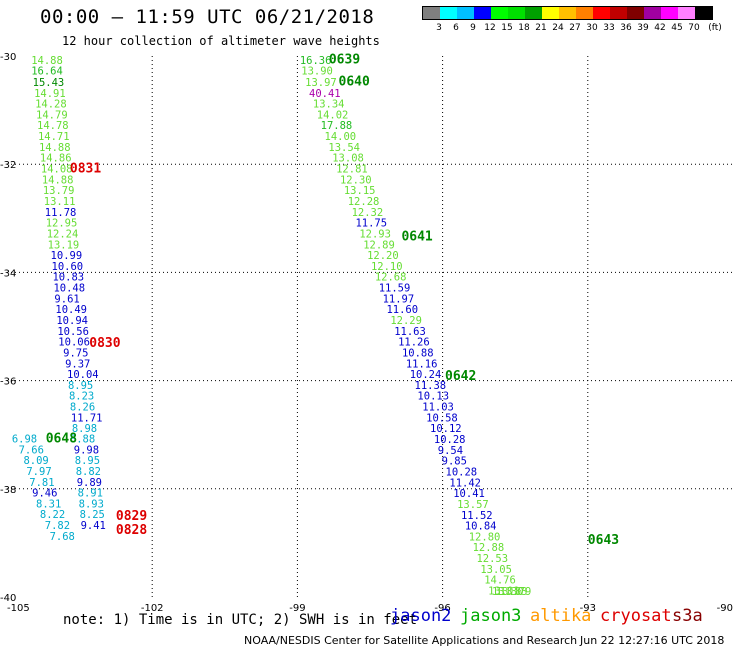 This screenshot has width=740, height=650. What do you see at coordinates (588, 608) in the screenshot?
I see `lon-tick-label: -93` at bounding box center [588, 608].